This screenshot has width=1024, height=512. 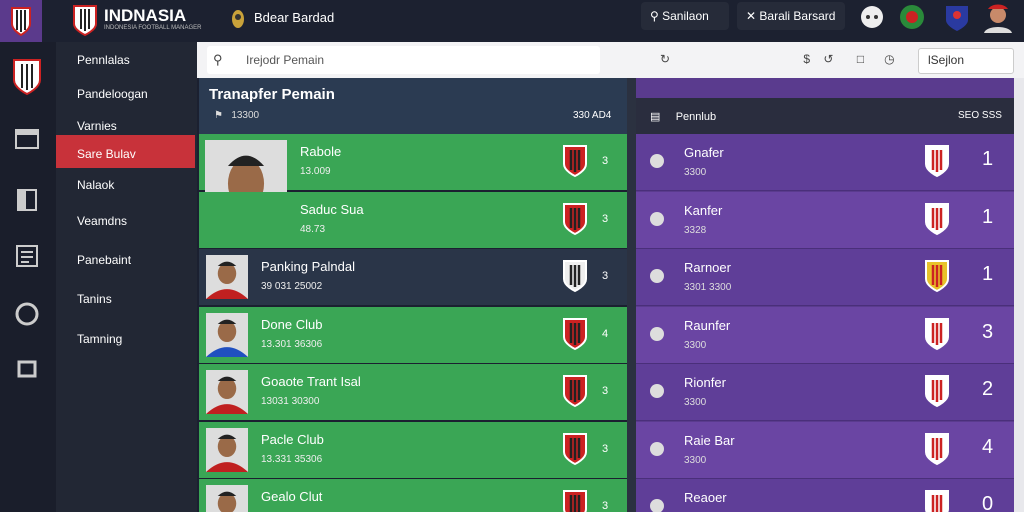 I want to click on clubs-title: ▤ Pennlub, so click(x=683, y=117).